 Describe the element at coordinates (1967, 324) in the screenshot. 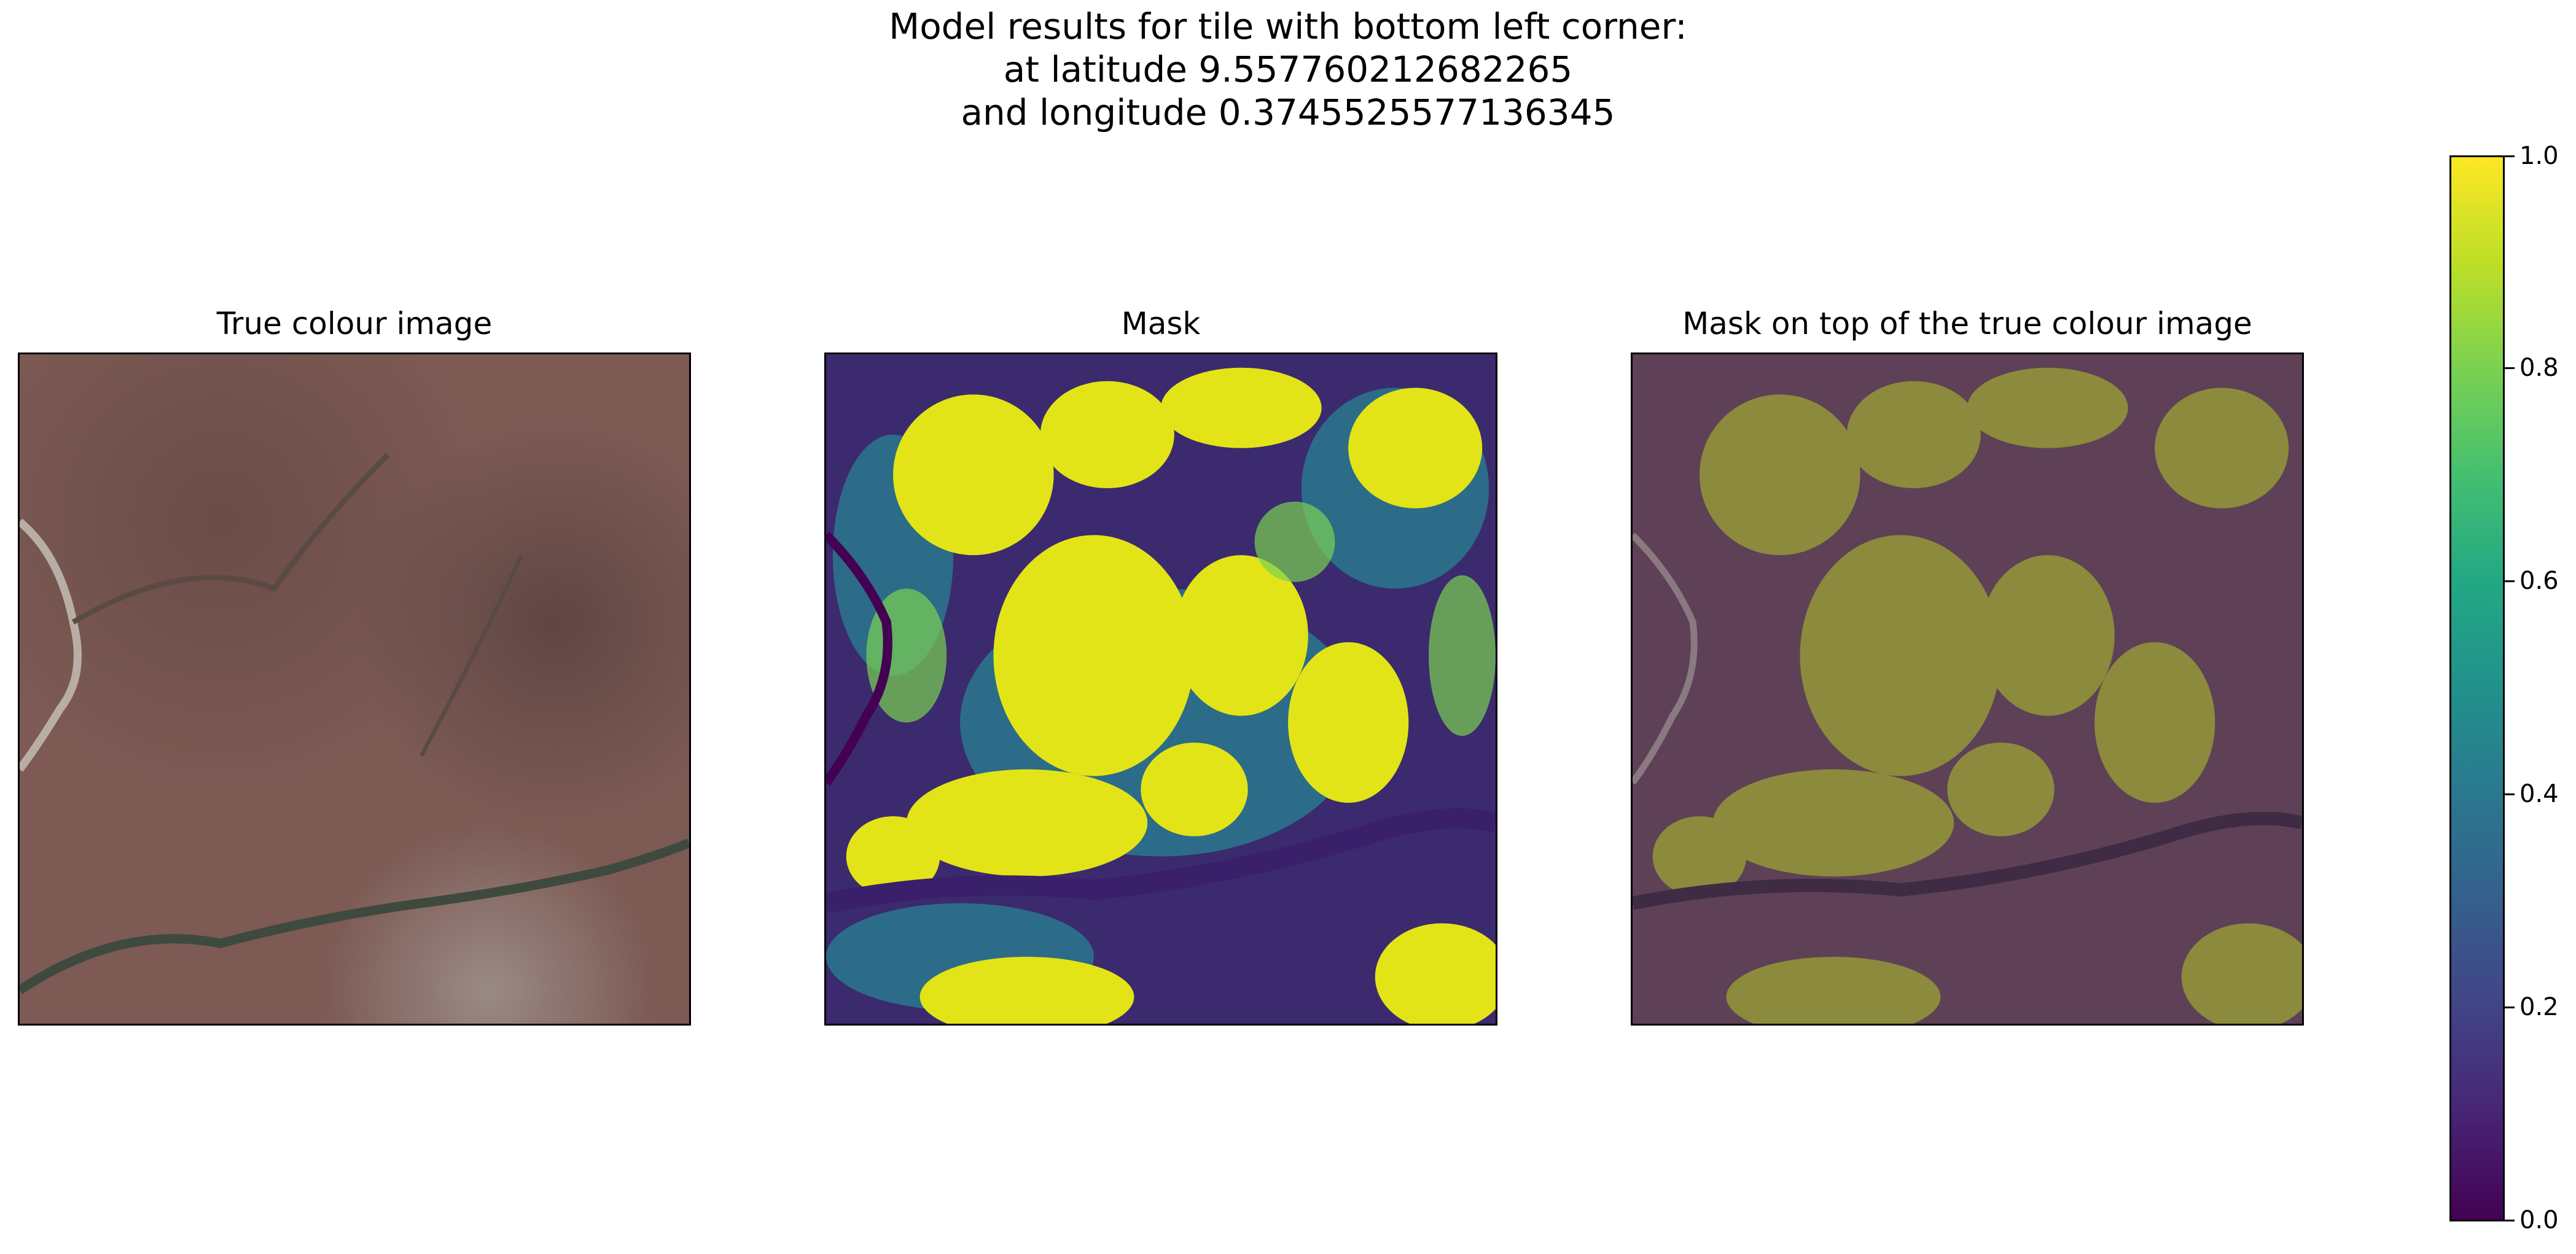

I see `panel-title-overlay: Mask on top of the true colour image` at that location.